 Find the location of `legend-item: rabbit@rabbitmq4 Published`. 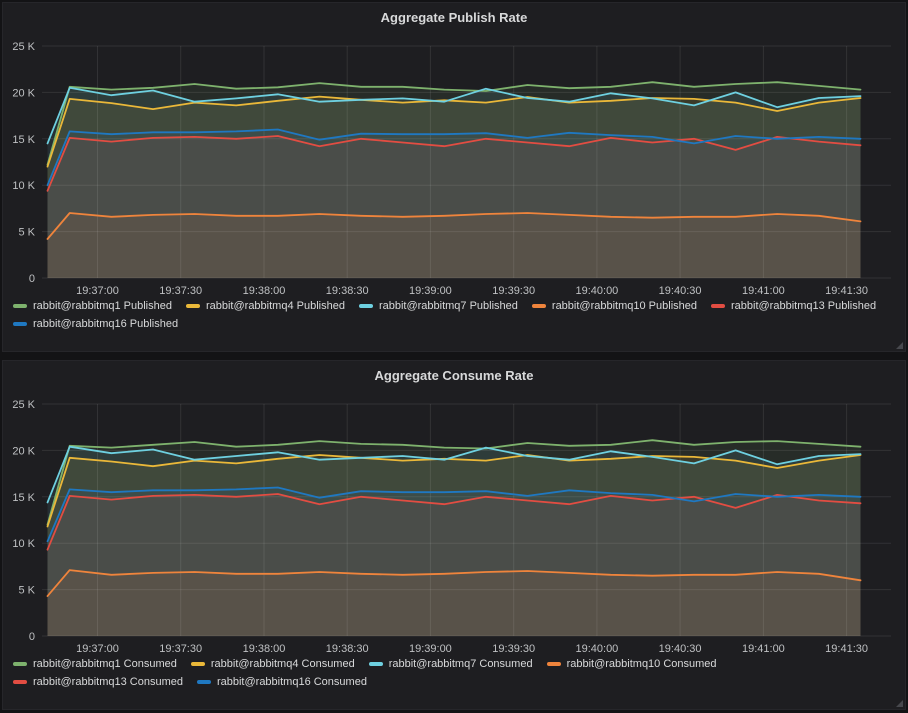

legend-item: rabbit@rabbitmq4 Published is located at coordinates (265, 306).